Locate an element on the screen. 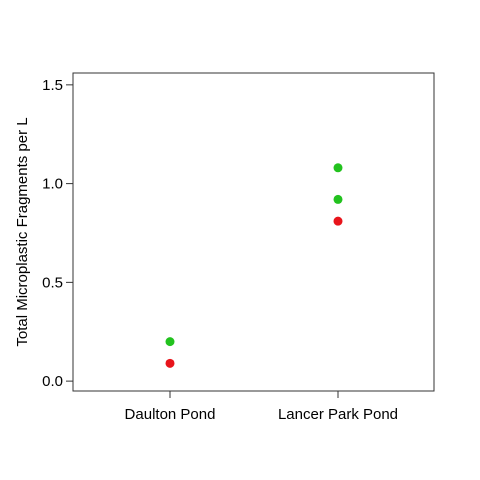  y-axis: 0.0 0.5 1.0 1.5 is located at coordinates (58, 233).